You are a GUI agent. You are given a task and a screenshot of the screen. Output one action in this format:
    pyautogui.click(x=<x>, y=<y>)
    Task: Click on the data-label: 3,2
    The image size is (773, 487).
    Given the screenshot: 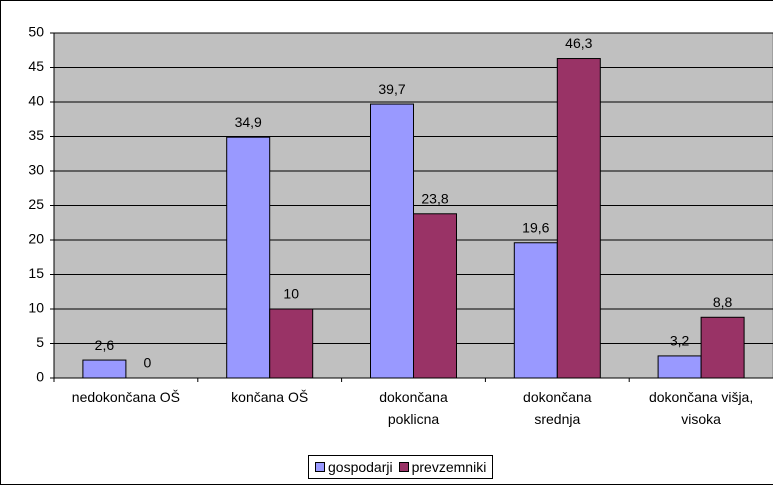 What is the action you would take?
    pyautogui.click(x=680, y=341)
    